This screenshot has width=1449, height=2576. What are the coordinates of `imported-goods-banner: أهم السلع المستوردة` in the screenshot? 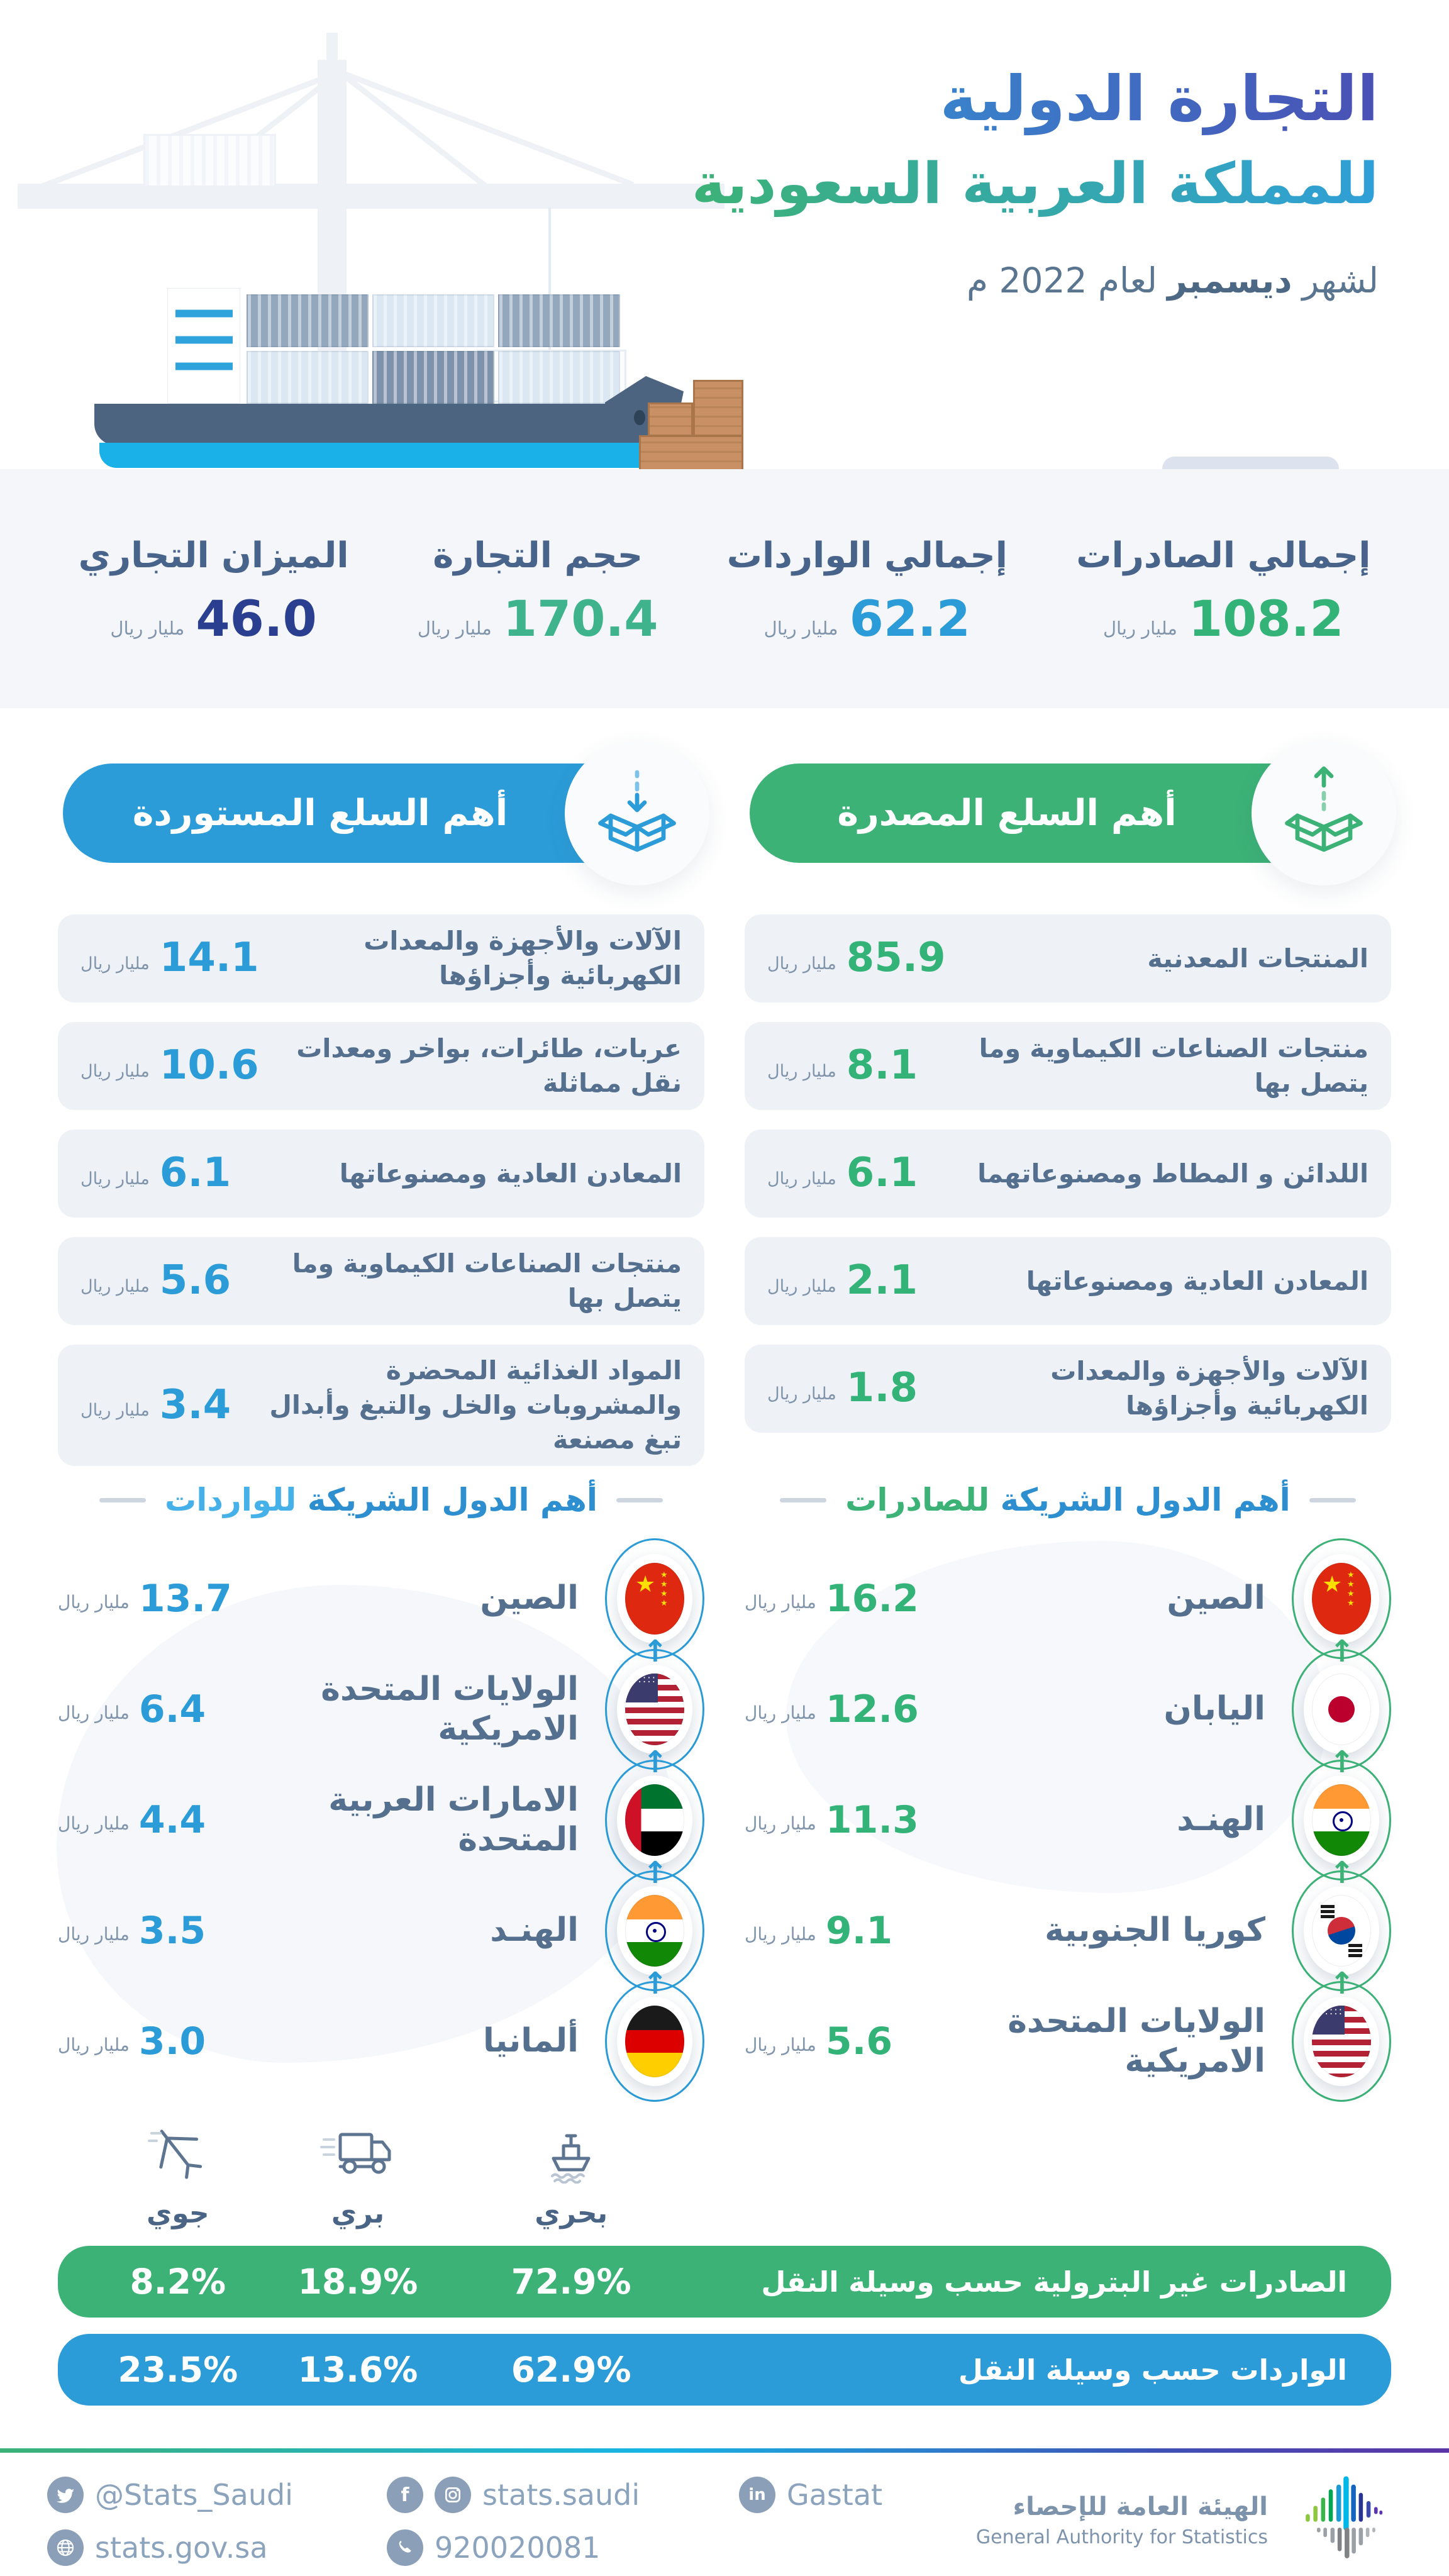 It's located at (383, 813).